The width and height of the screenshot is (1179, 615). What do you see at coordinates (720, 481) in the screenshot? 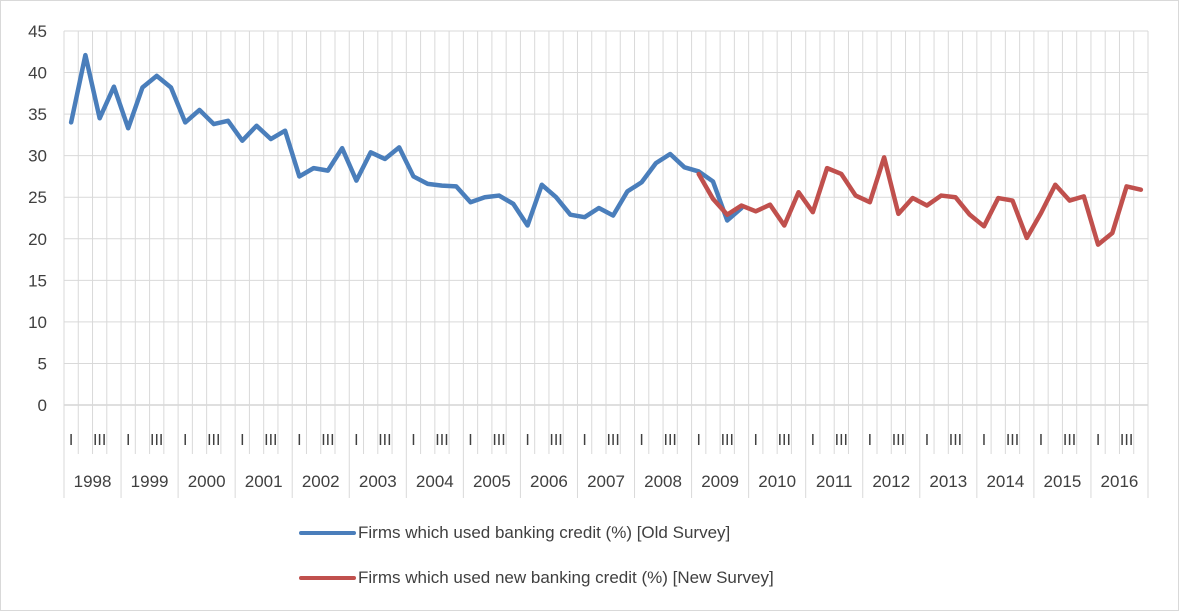
I see `year-tick-label: 2009` at bounding box center [720, 481].